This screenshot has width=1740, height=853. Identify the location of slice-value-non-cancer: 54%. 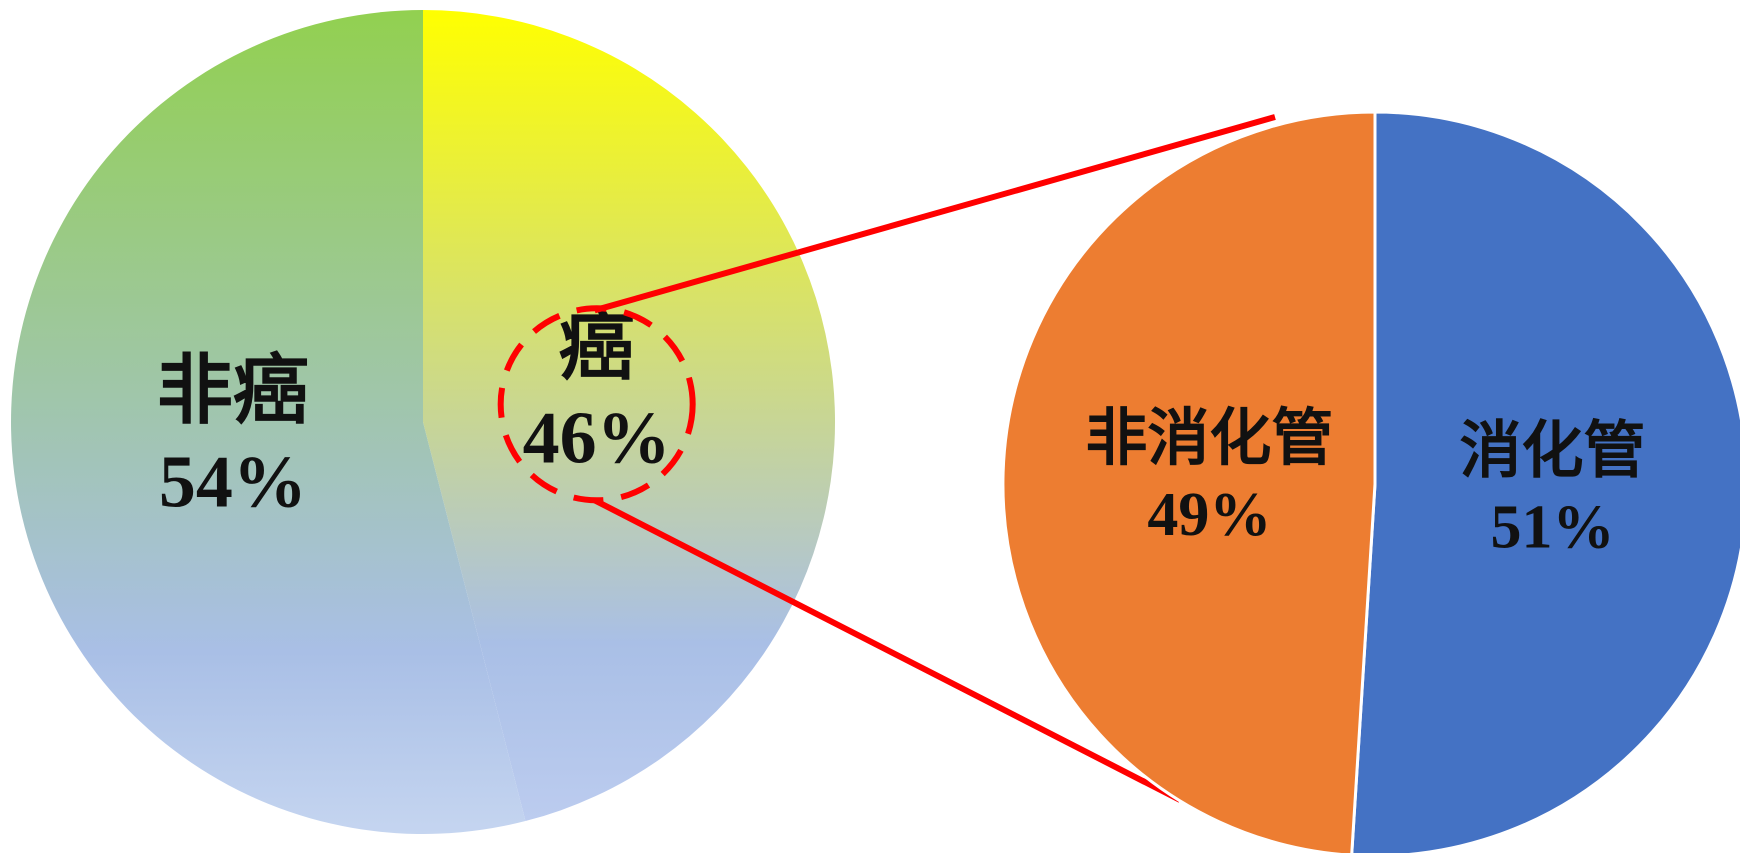
(233, 482).